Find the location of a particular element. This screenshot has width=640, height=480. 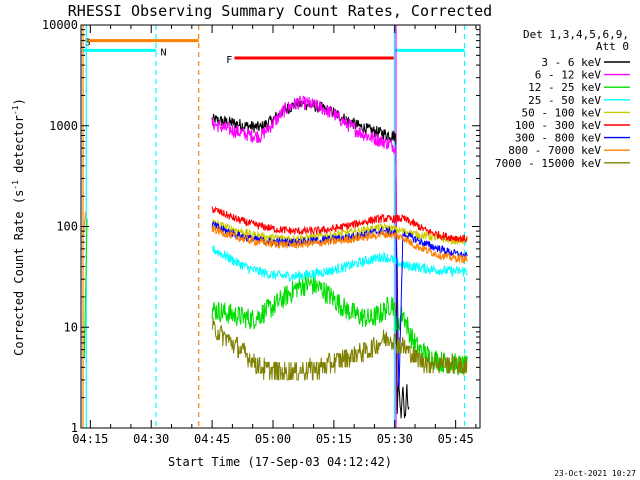

x-tick-label: 05:30 is located at coordinates (395, 439).